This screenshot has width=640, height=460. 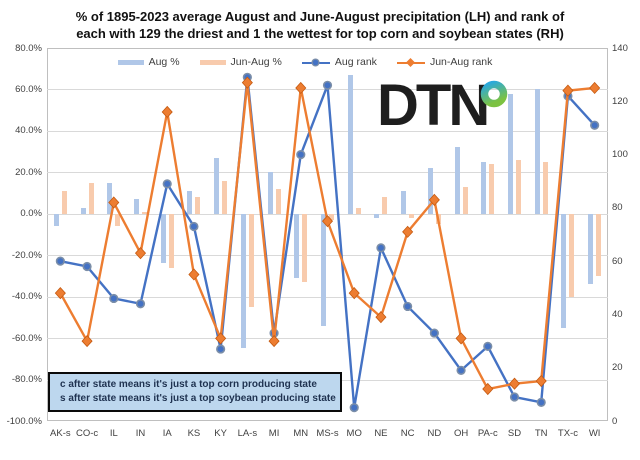 What do you see at coordinates (494, 94) in the screenshot?
I see `dtn-logo-ring-icon` at bounding box center [494, 94].